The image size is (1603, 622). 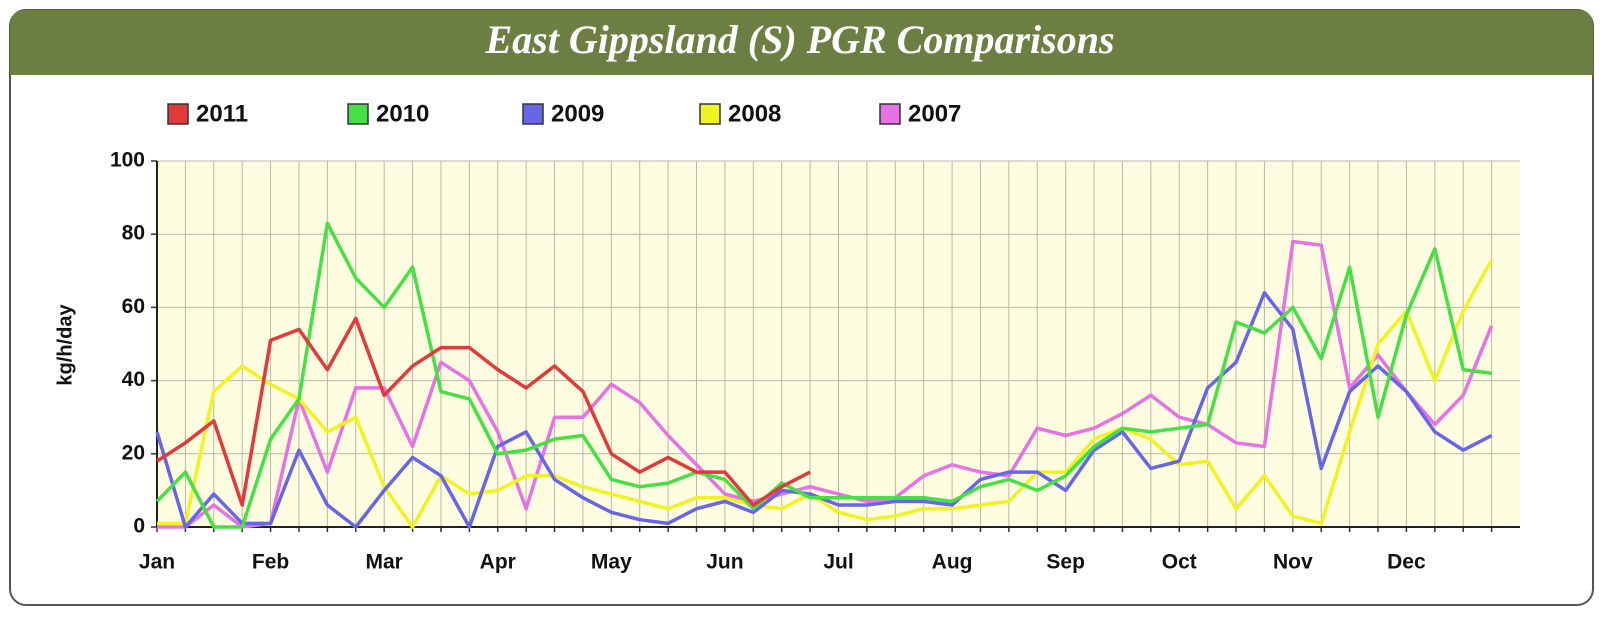 I want to click on header, so click(x=801, y=42).